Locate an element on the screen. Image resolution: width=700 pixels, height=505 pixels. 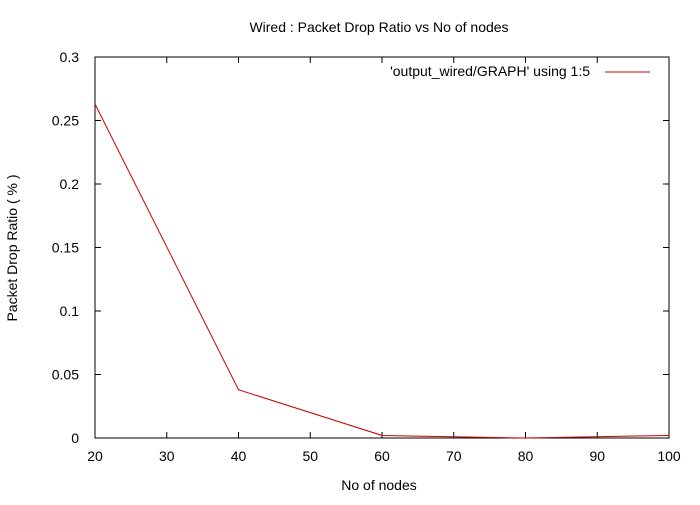
legend-label: 'output_wired/GRAPH' using 1:5 is located at coordinates (490, 71).